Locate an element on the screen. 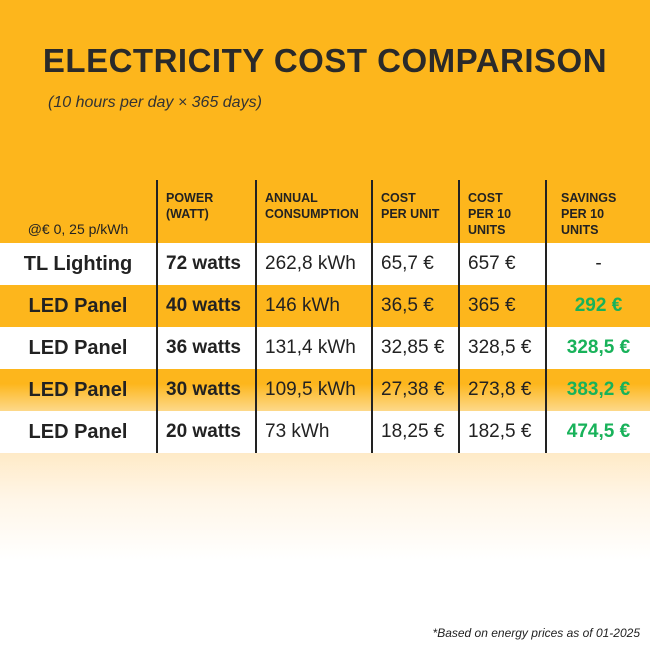 Image resolution: width=650 pixels, height=650 pixels. cell-cost-per-unit: 32,85 € is located at coordinates (414, 348).